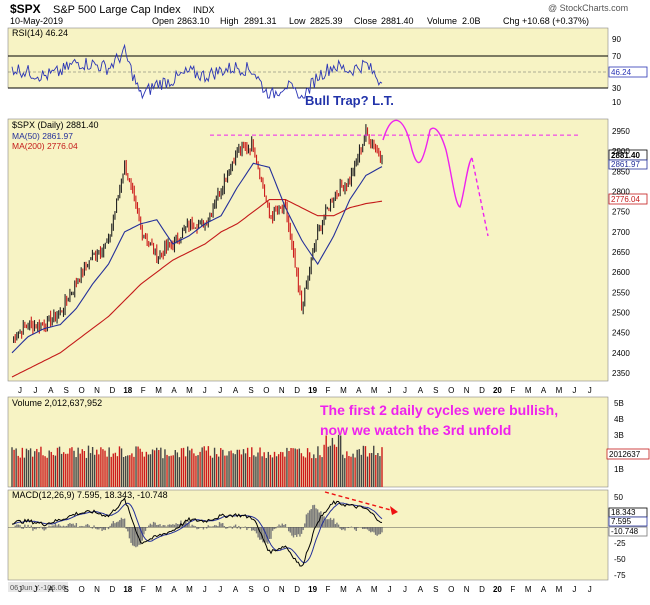 The image size is (650, 605). Describe the element at coordinates (397, 21) in the screenshot. I see `close-value: 2881.40` at that location.